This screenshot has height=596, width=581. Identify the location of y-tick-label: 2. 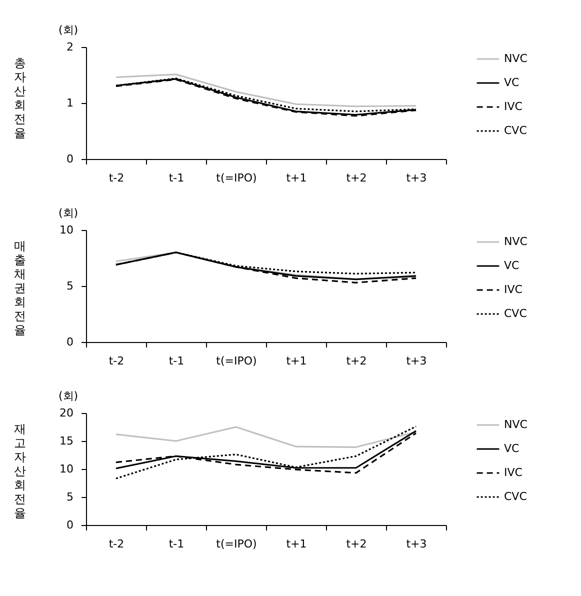
(70, 47).